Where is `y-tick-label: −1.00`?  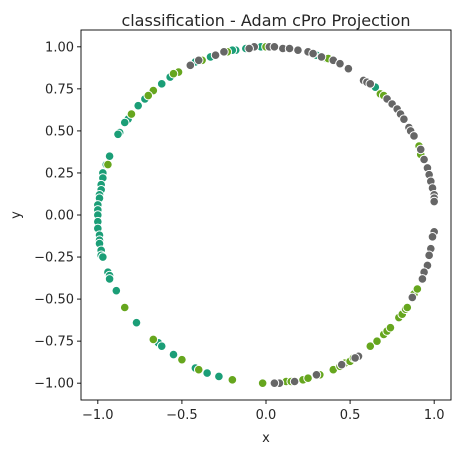
y-tick-label: −1.00 is located at coordinates (54, 384).